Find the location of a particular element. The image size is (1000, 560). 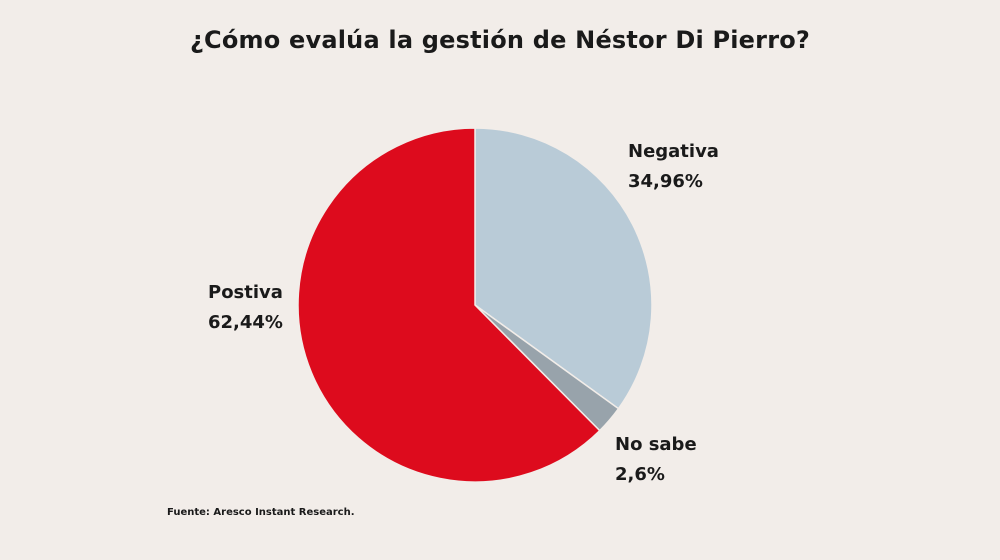

label-no-sabe-name: No sabe is located at coordinates (656, 444).